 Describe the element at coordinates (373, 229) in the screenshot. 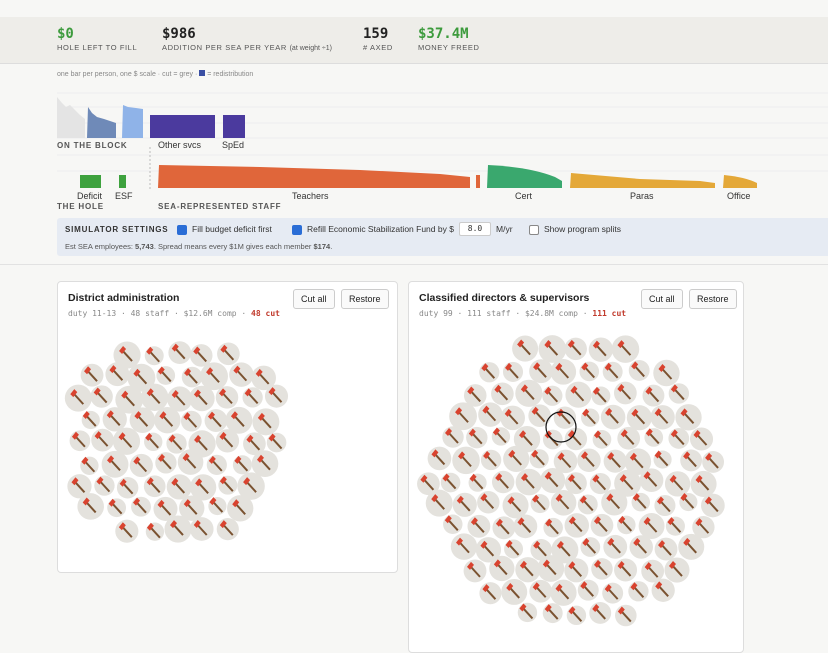

I see `checkbox: Refill Economic Stabilization Fund by $` at that location.